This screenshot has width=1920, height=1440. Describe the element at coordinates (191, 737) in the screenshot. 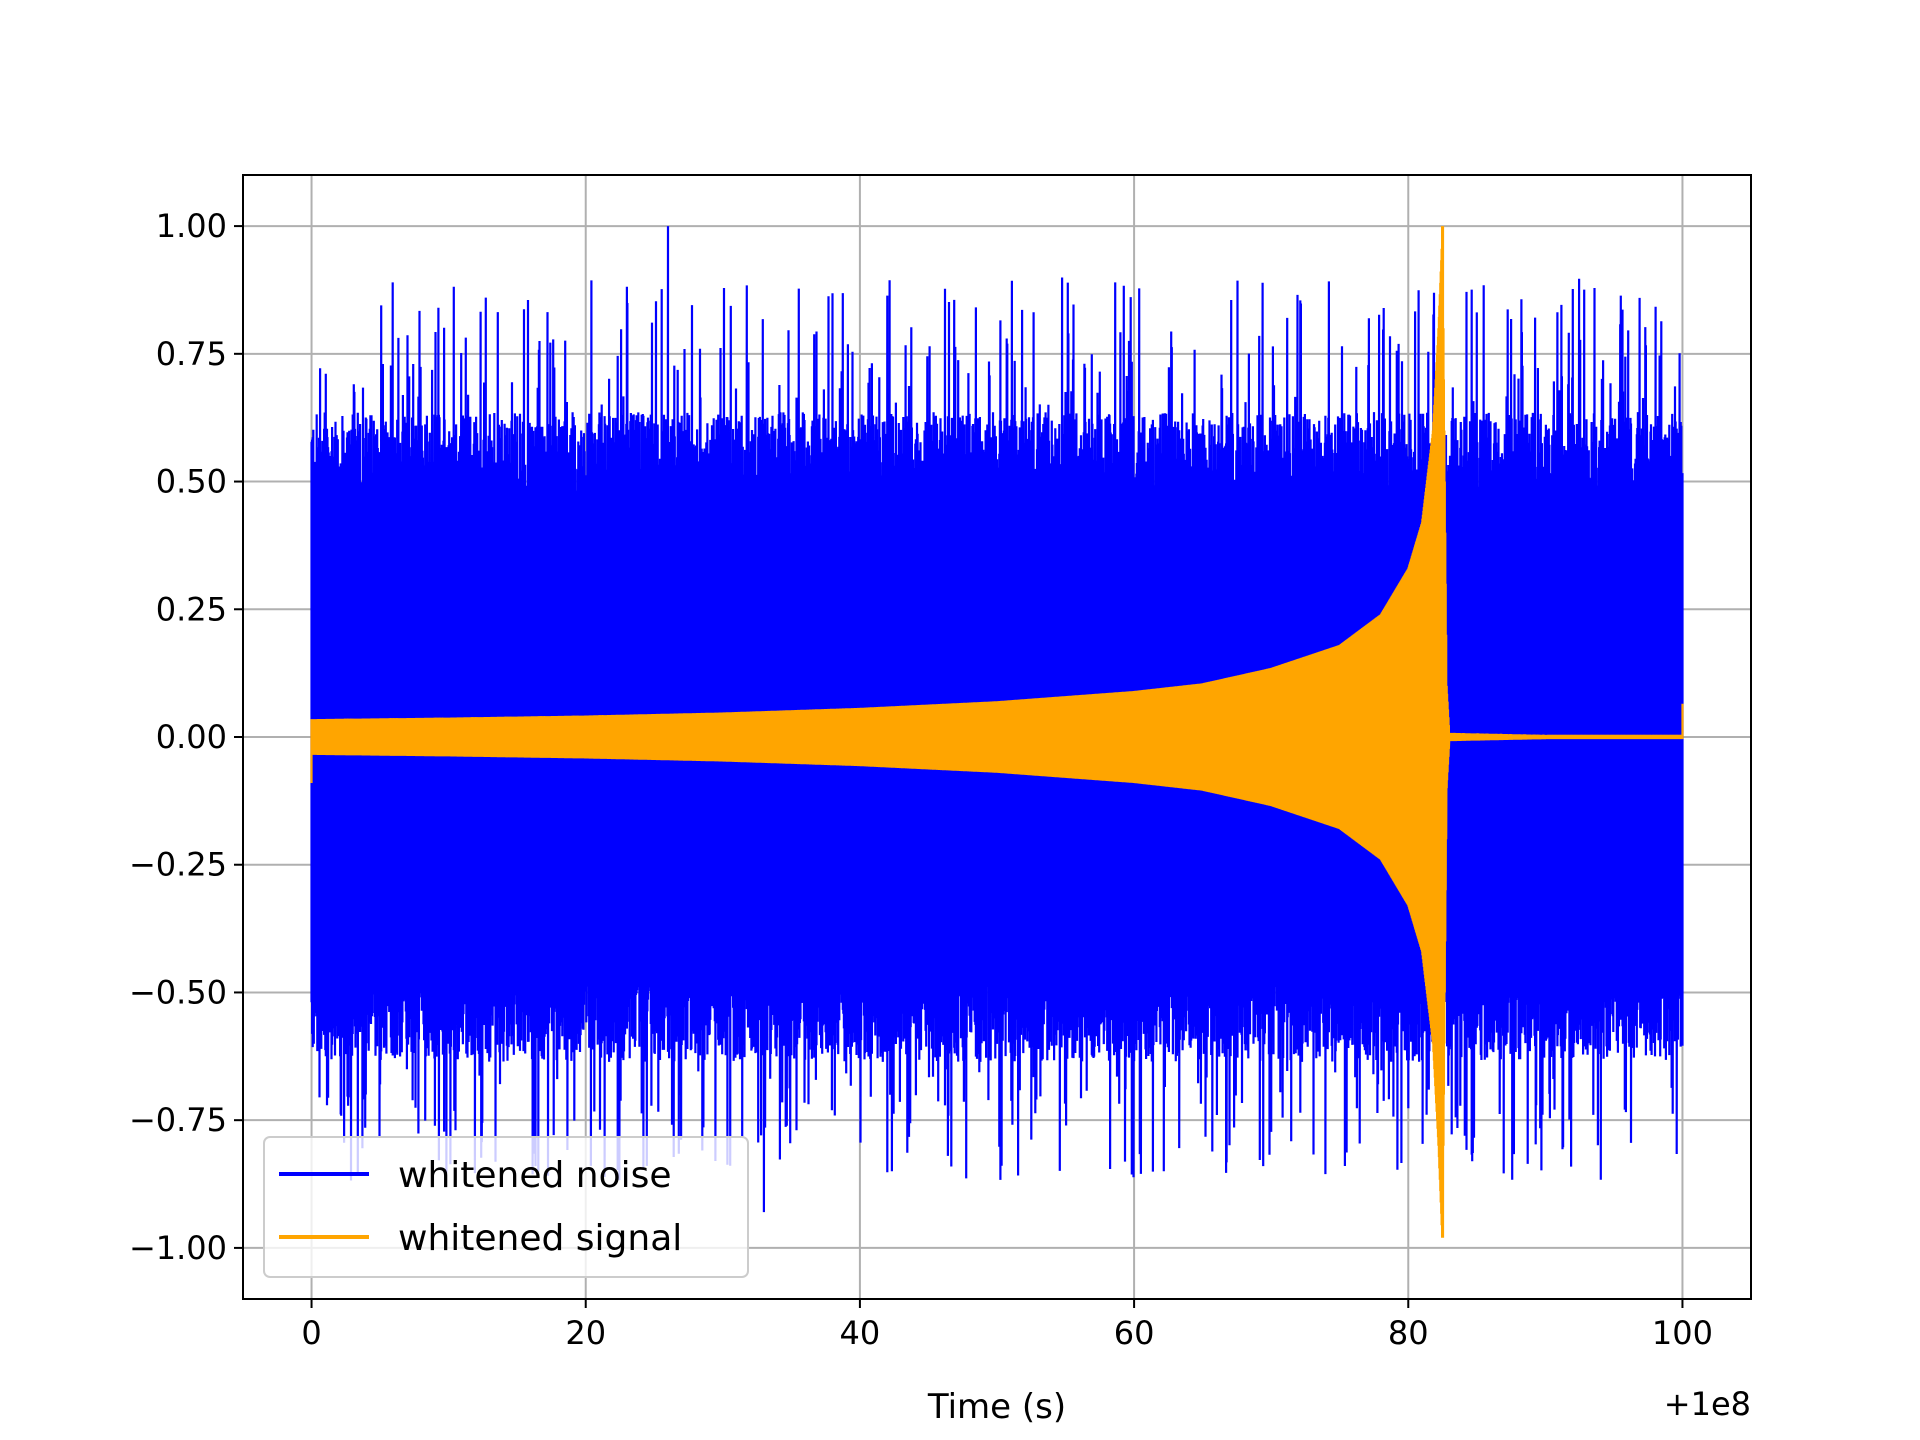

I see `y-tick-label: 0.00` at that location.